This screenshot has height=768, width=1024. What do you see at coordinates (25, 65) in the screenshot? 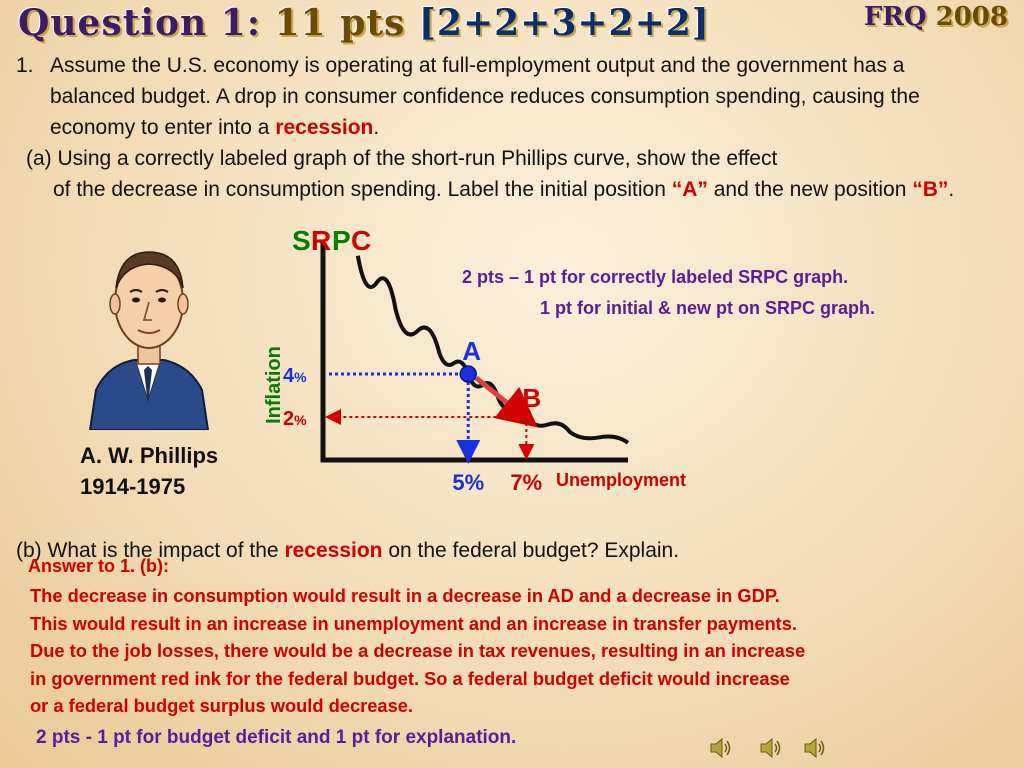
I see `question-number: 1.` at bounding box center [25, 65].